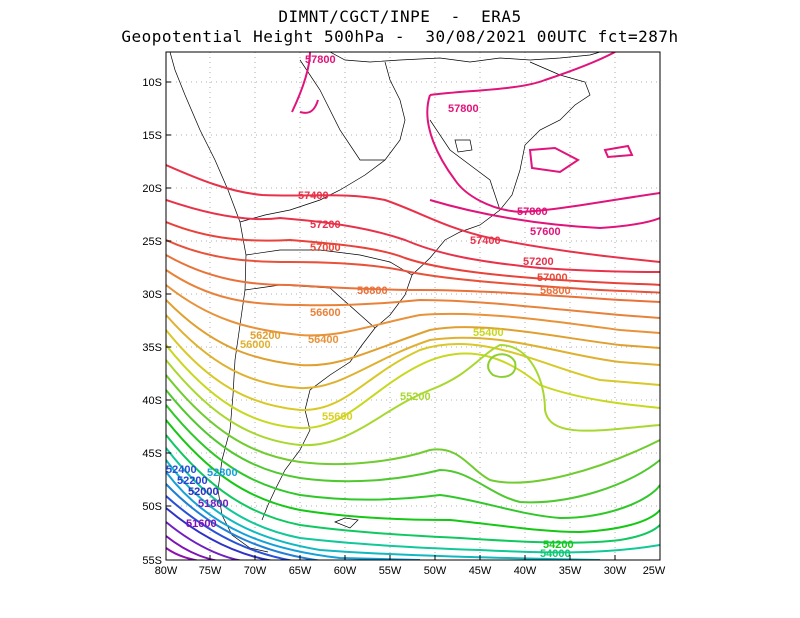 Image resolution: width=800 pixels, height=618 pixels. What do you see at coordinates (265, 336) in the screenshot?
I see `contour-label: 56200` at bounding box center [265, 336].